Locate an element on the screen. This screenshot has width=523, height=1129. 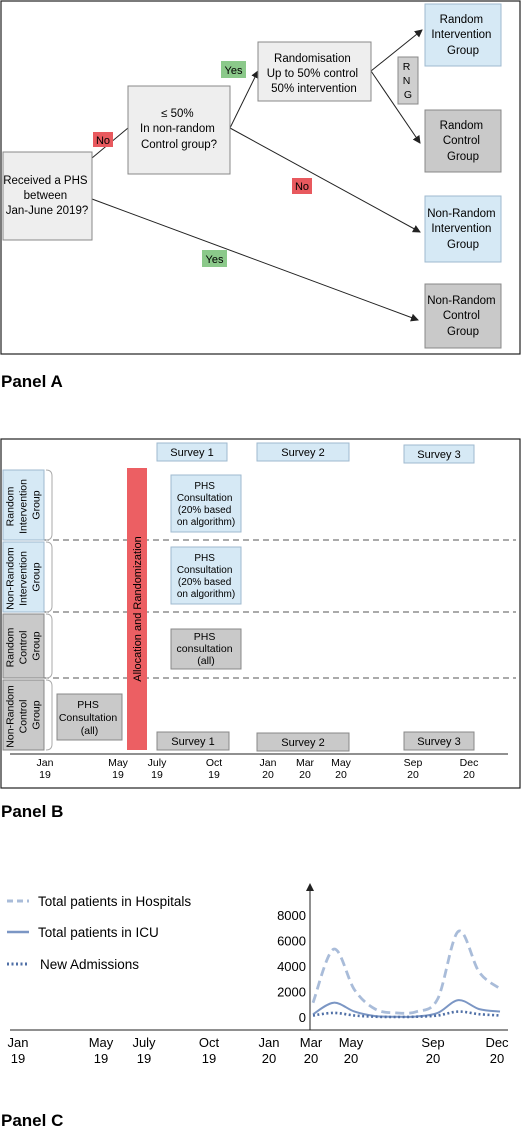
svg-text: Allocation and Randomization is located at coordinates (138, 609).